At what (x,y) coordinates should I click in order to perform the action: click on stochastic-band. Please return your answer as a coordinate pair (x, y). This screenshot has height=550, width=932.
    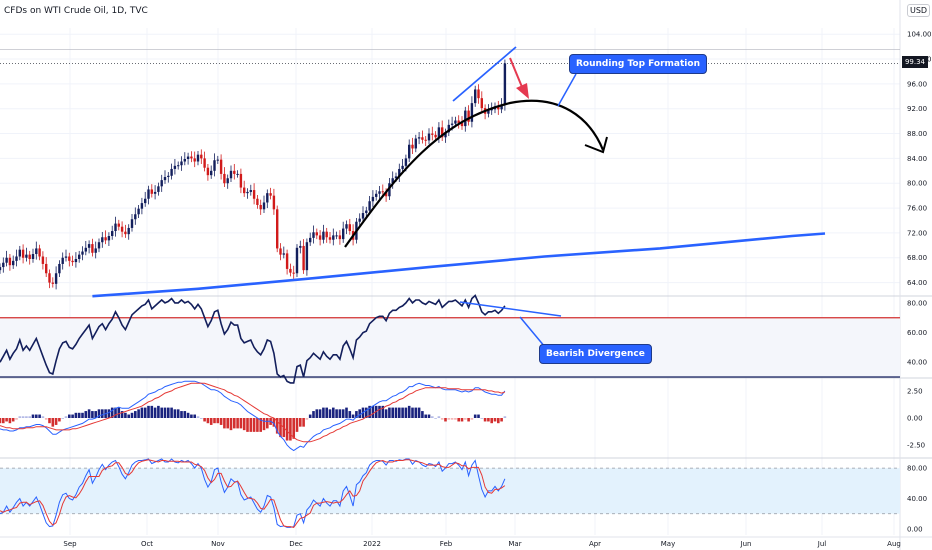
    Looking at the image, I should click on (450, 491).